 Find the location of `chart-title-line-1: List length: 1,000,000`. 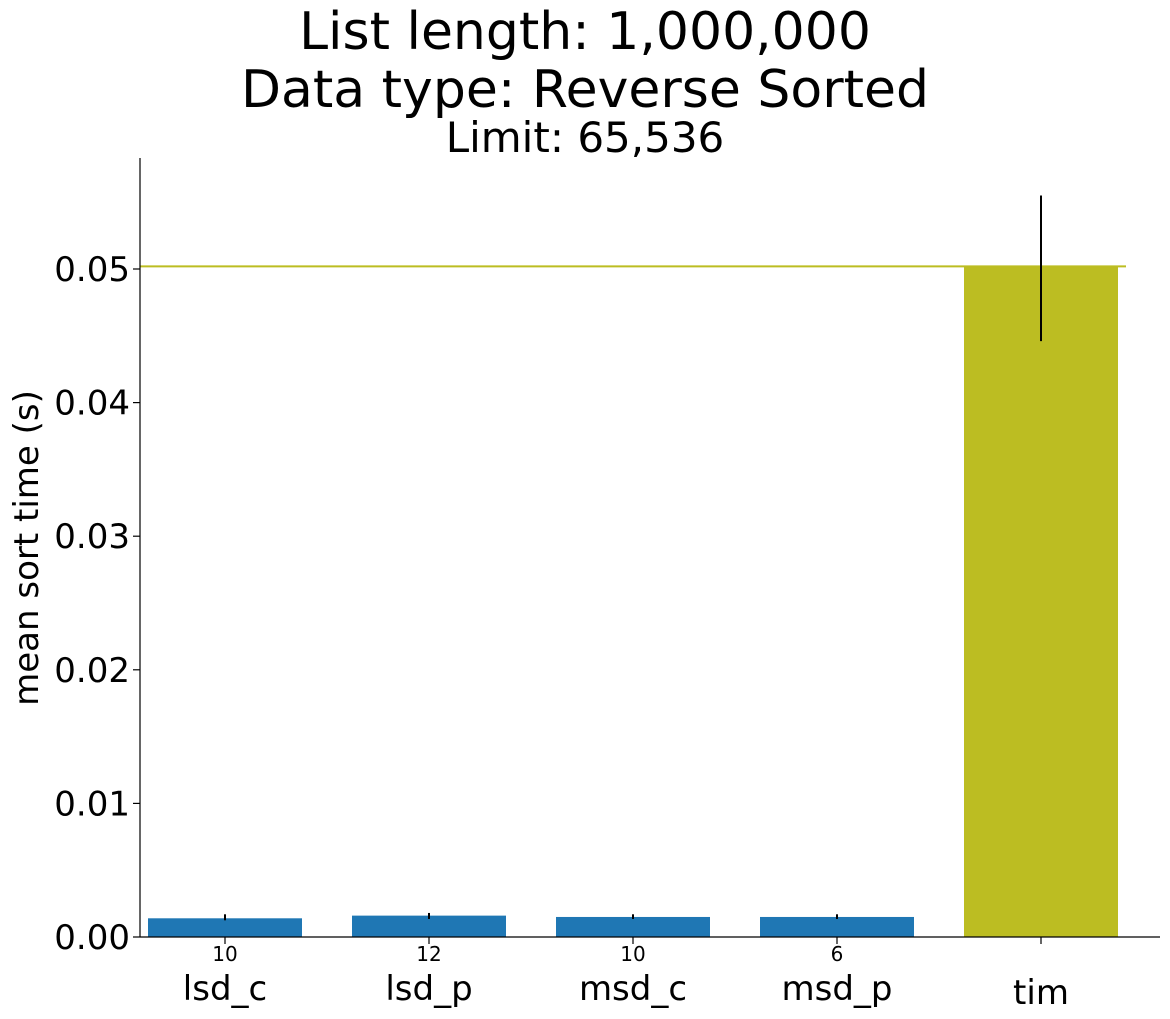

chart-title-line-1: List length: 1,000,000 is located at coordinates (585, 32).